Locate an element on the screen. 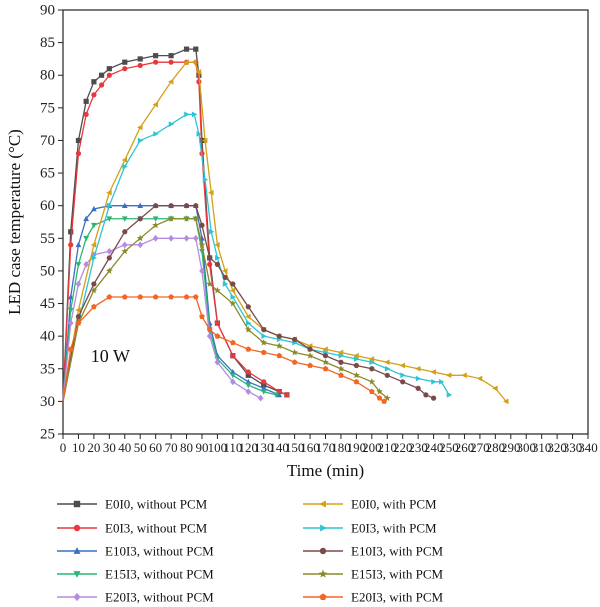 This screenshot has height=607, width=600. x-tick-label: 180 is located at coordinates (341, 447).